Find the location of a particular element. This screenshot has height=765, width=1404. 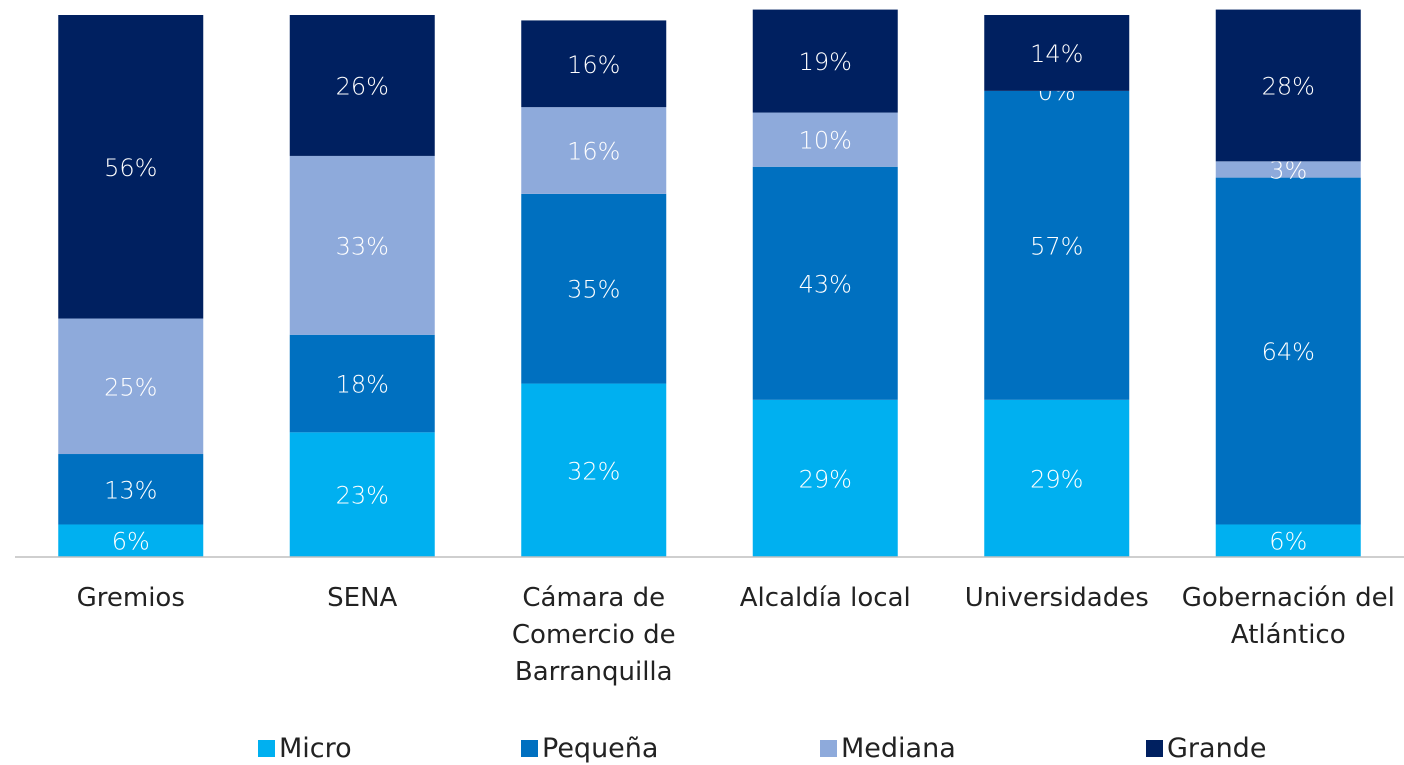

legend-item: Grande is located at coordinates (1206, 748).